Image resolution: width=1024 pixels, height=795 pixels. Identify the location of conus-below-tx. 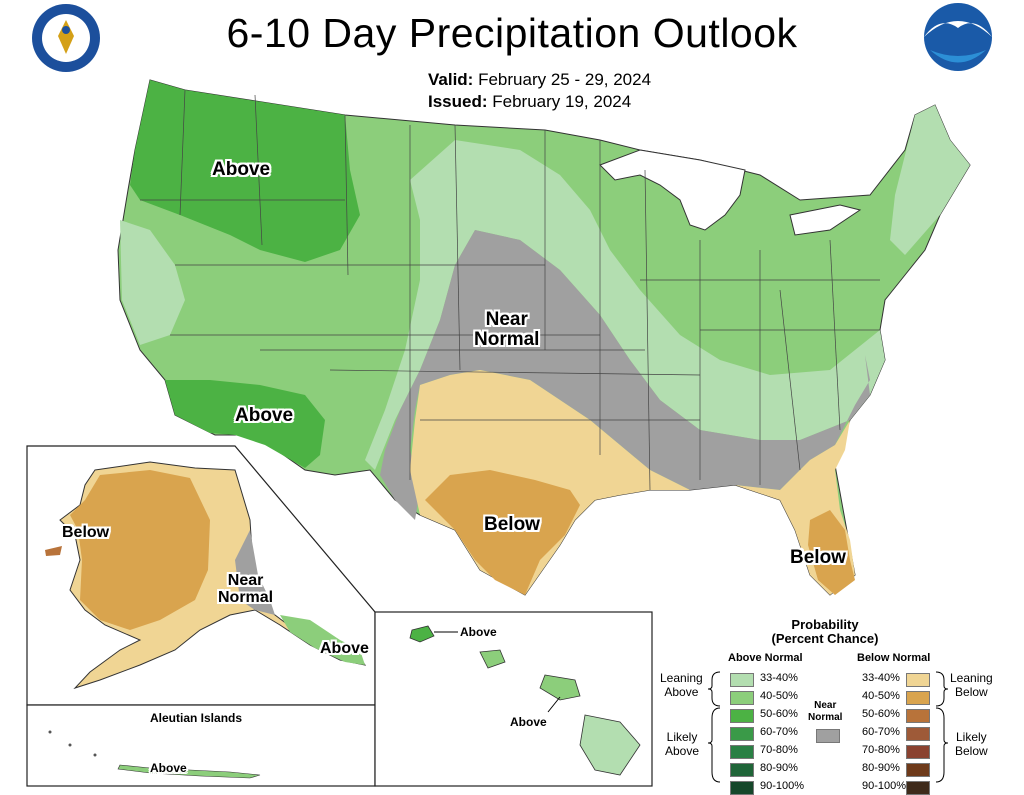
(502, 532).